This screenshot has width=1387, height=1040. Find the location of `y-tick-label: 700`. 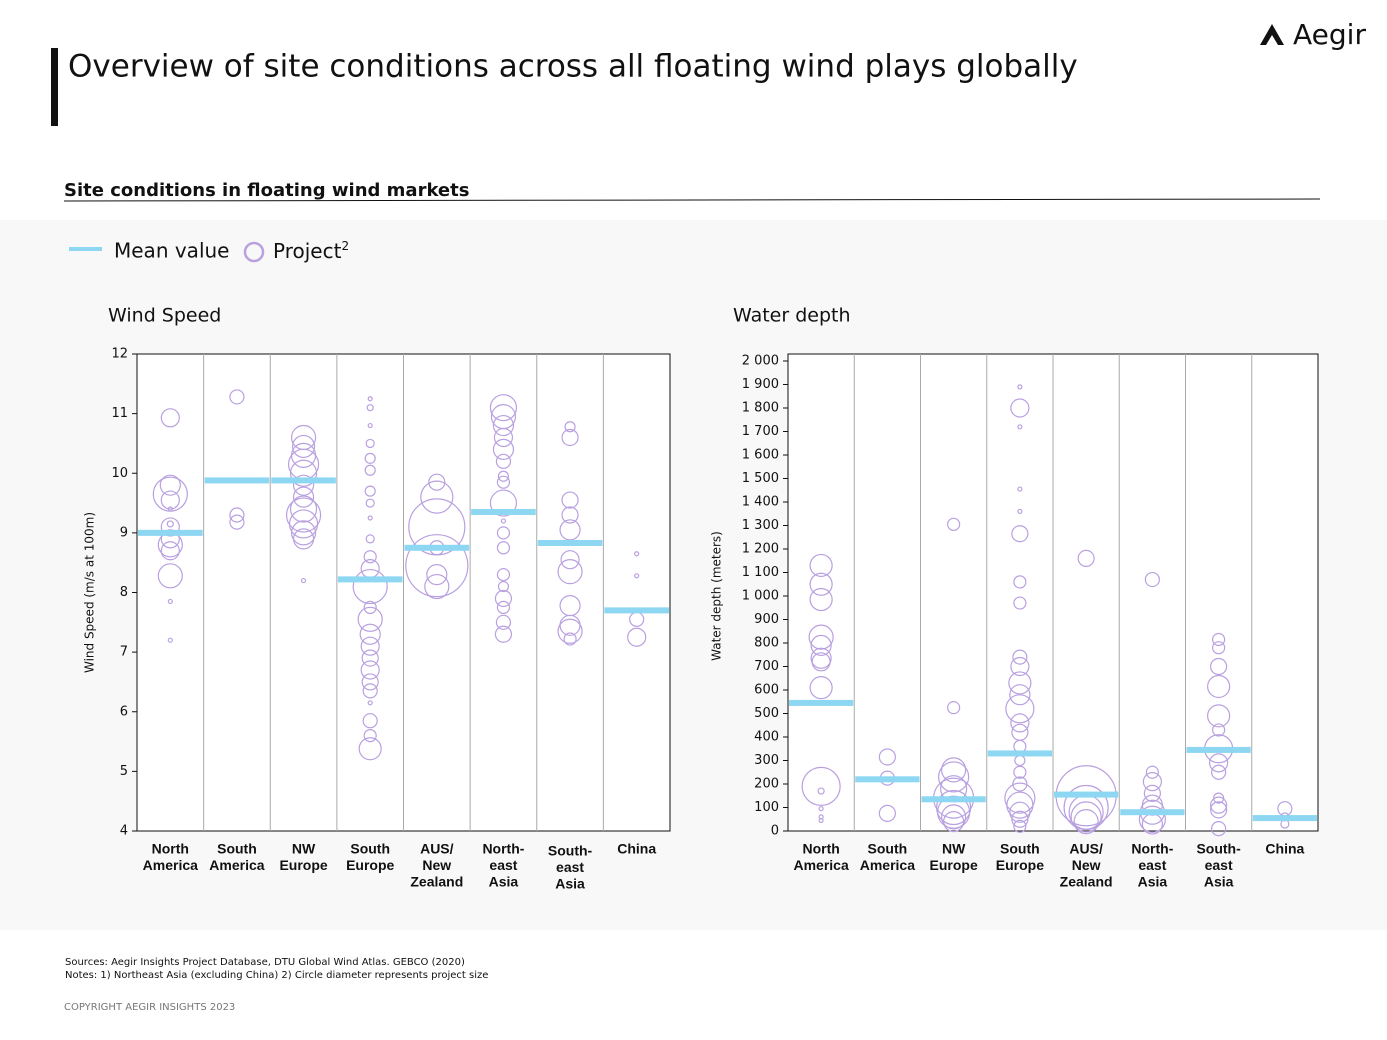

y-tick-label: 700 is located at coordinates (766, 666).